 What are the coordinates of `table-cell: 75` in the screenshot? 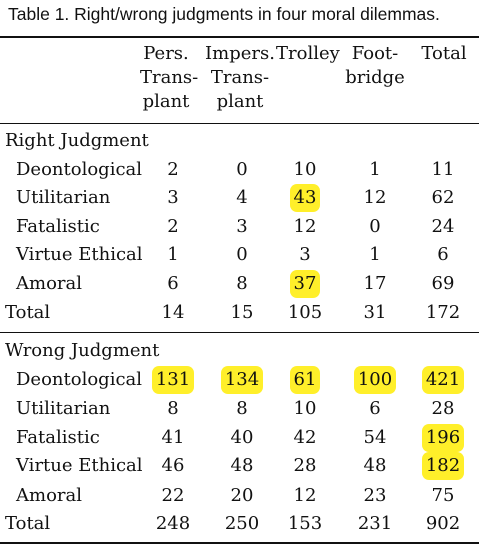 It's located at (443, 495).